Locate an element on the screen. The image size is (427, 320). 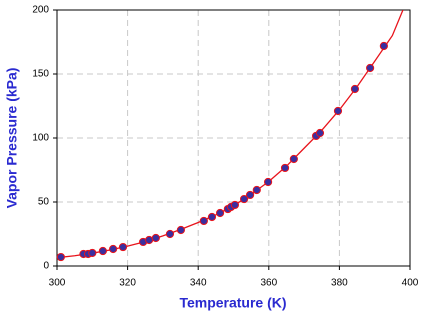
x-tick-label: 300 is located at coordinates (57, 283).